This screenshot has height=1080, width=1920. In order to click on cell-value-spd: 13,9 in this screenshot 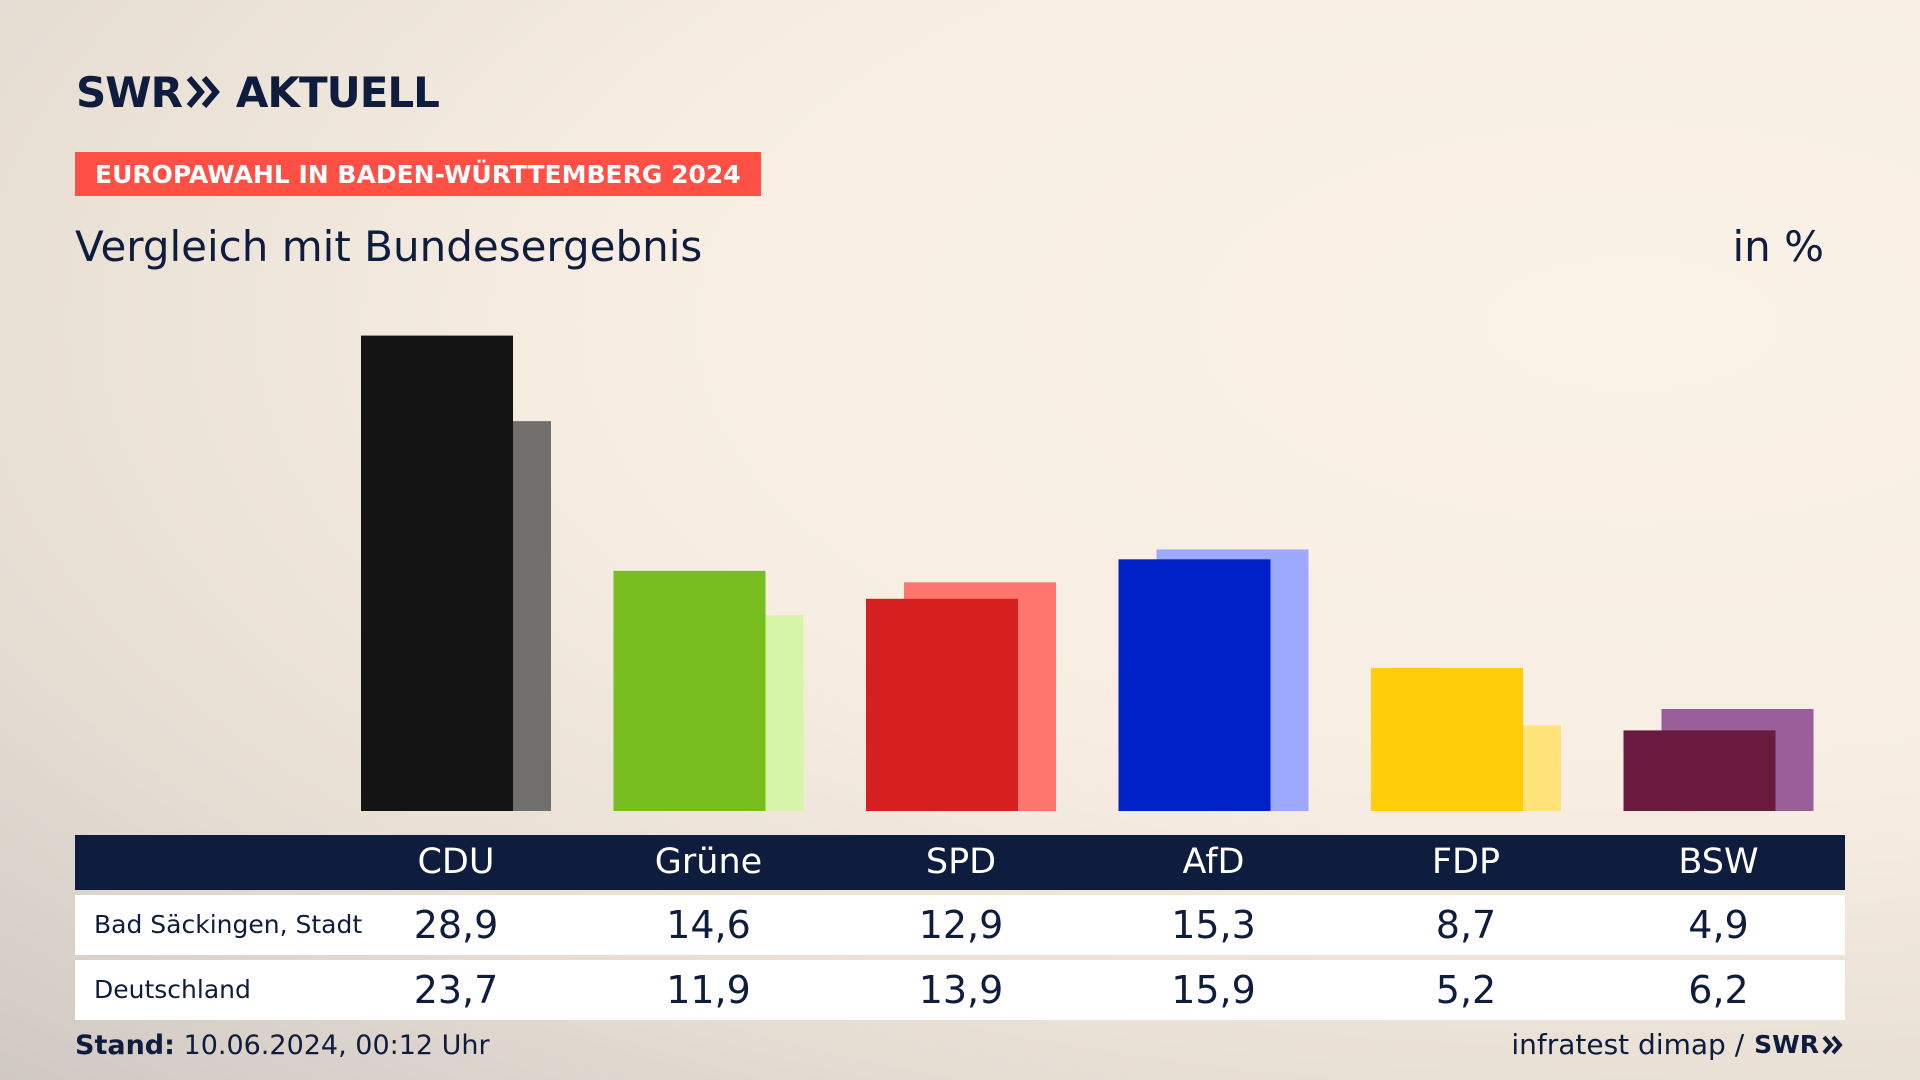, I will do `click(961, 990)`.